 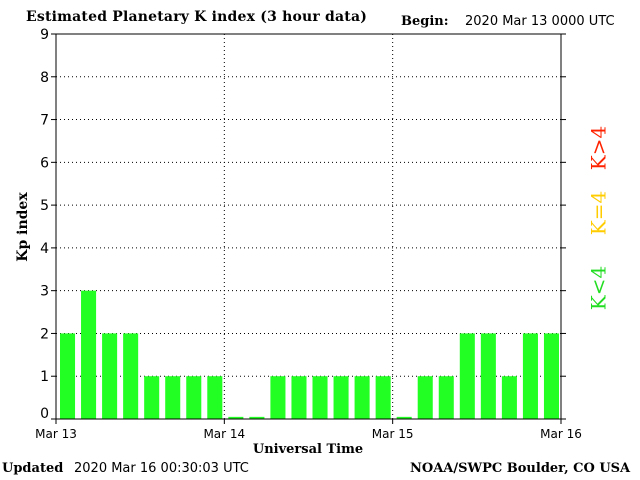 I want to click on updated-label: Updated, so click(x=33, y=468).